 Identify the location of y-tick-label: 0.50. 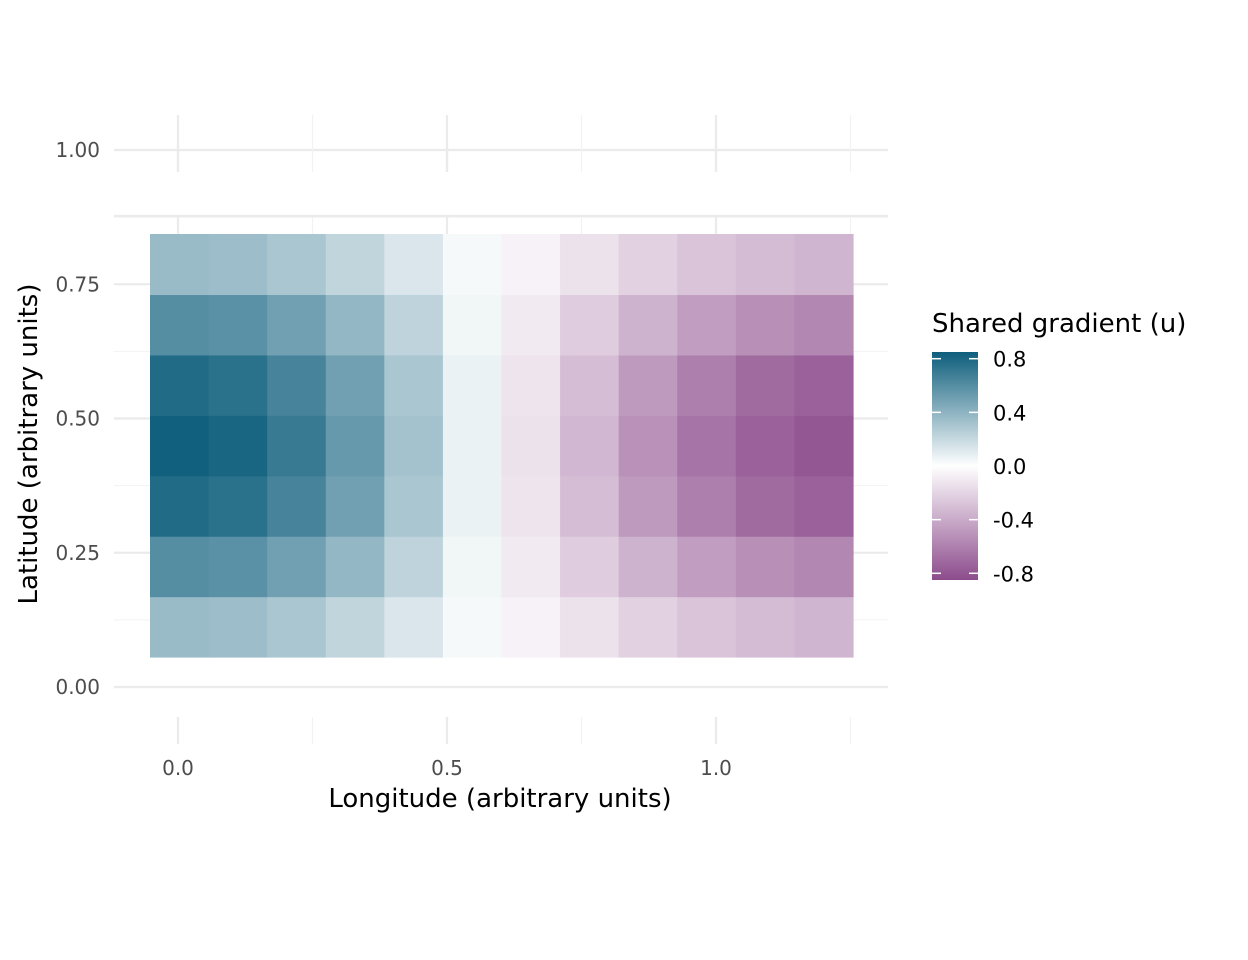
(77, 419).